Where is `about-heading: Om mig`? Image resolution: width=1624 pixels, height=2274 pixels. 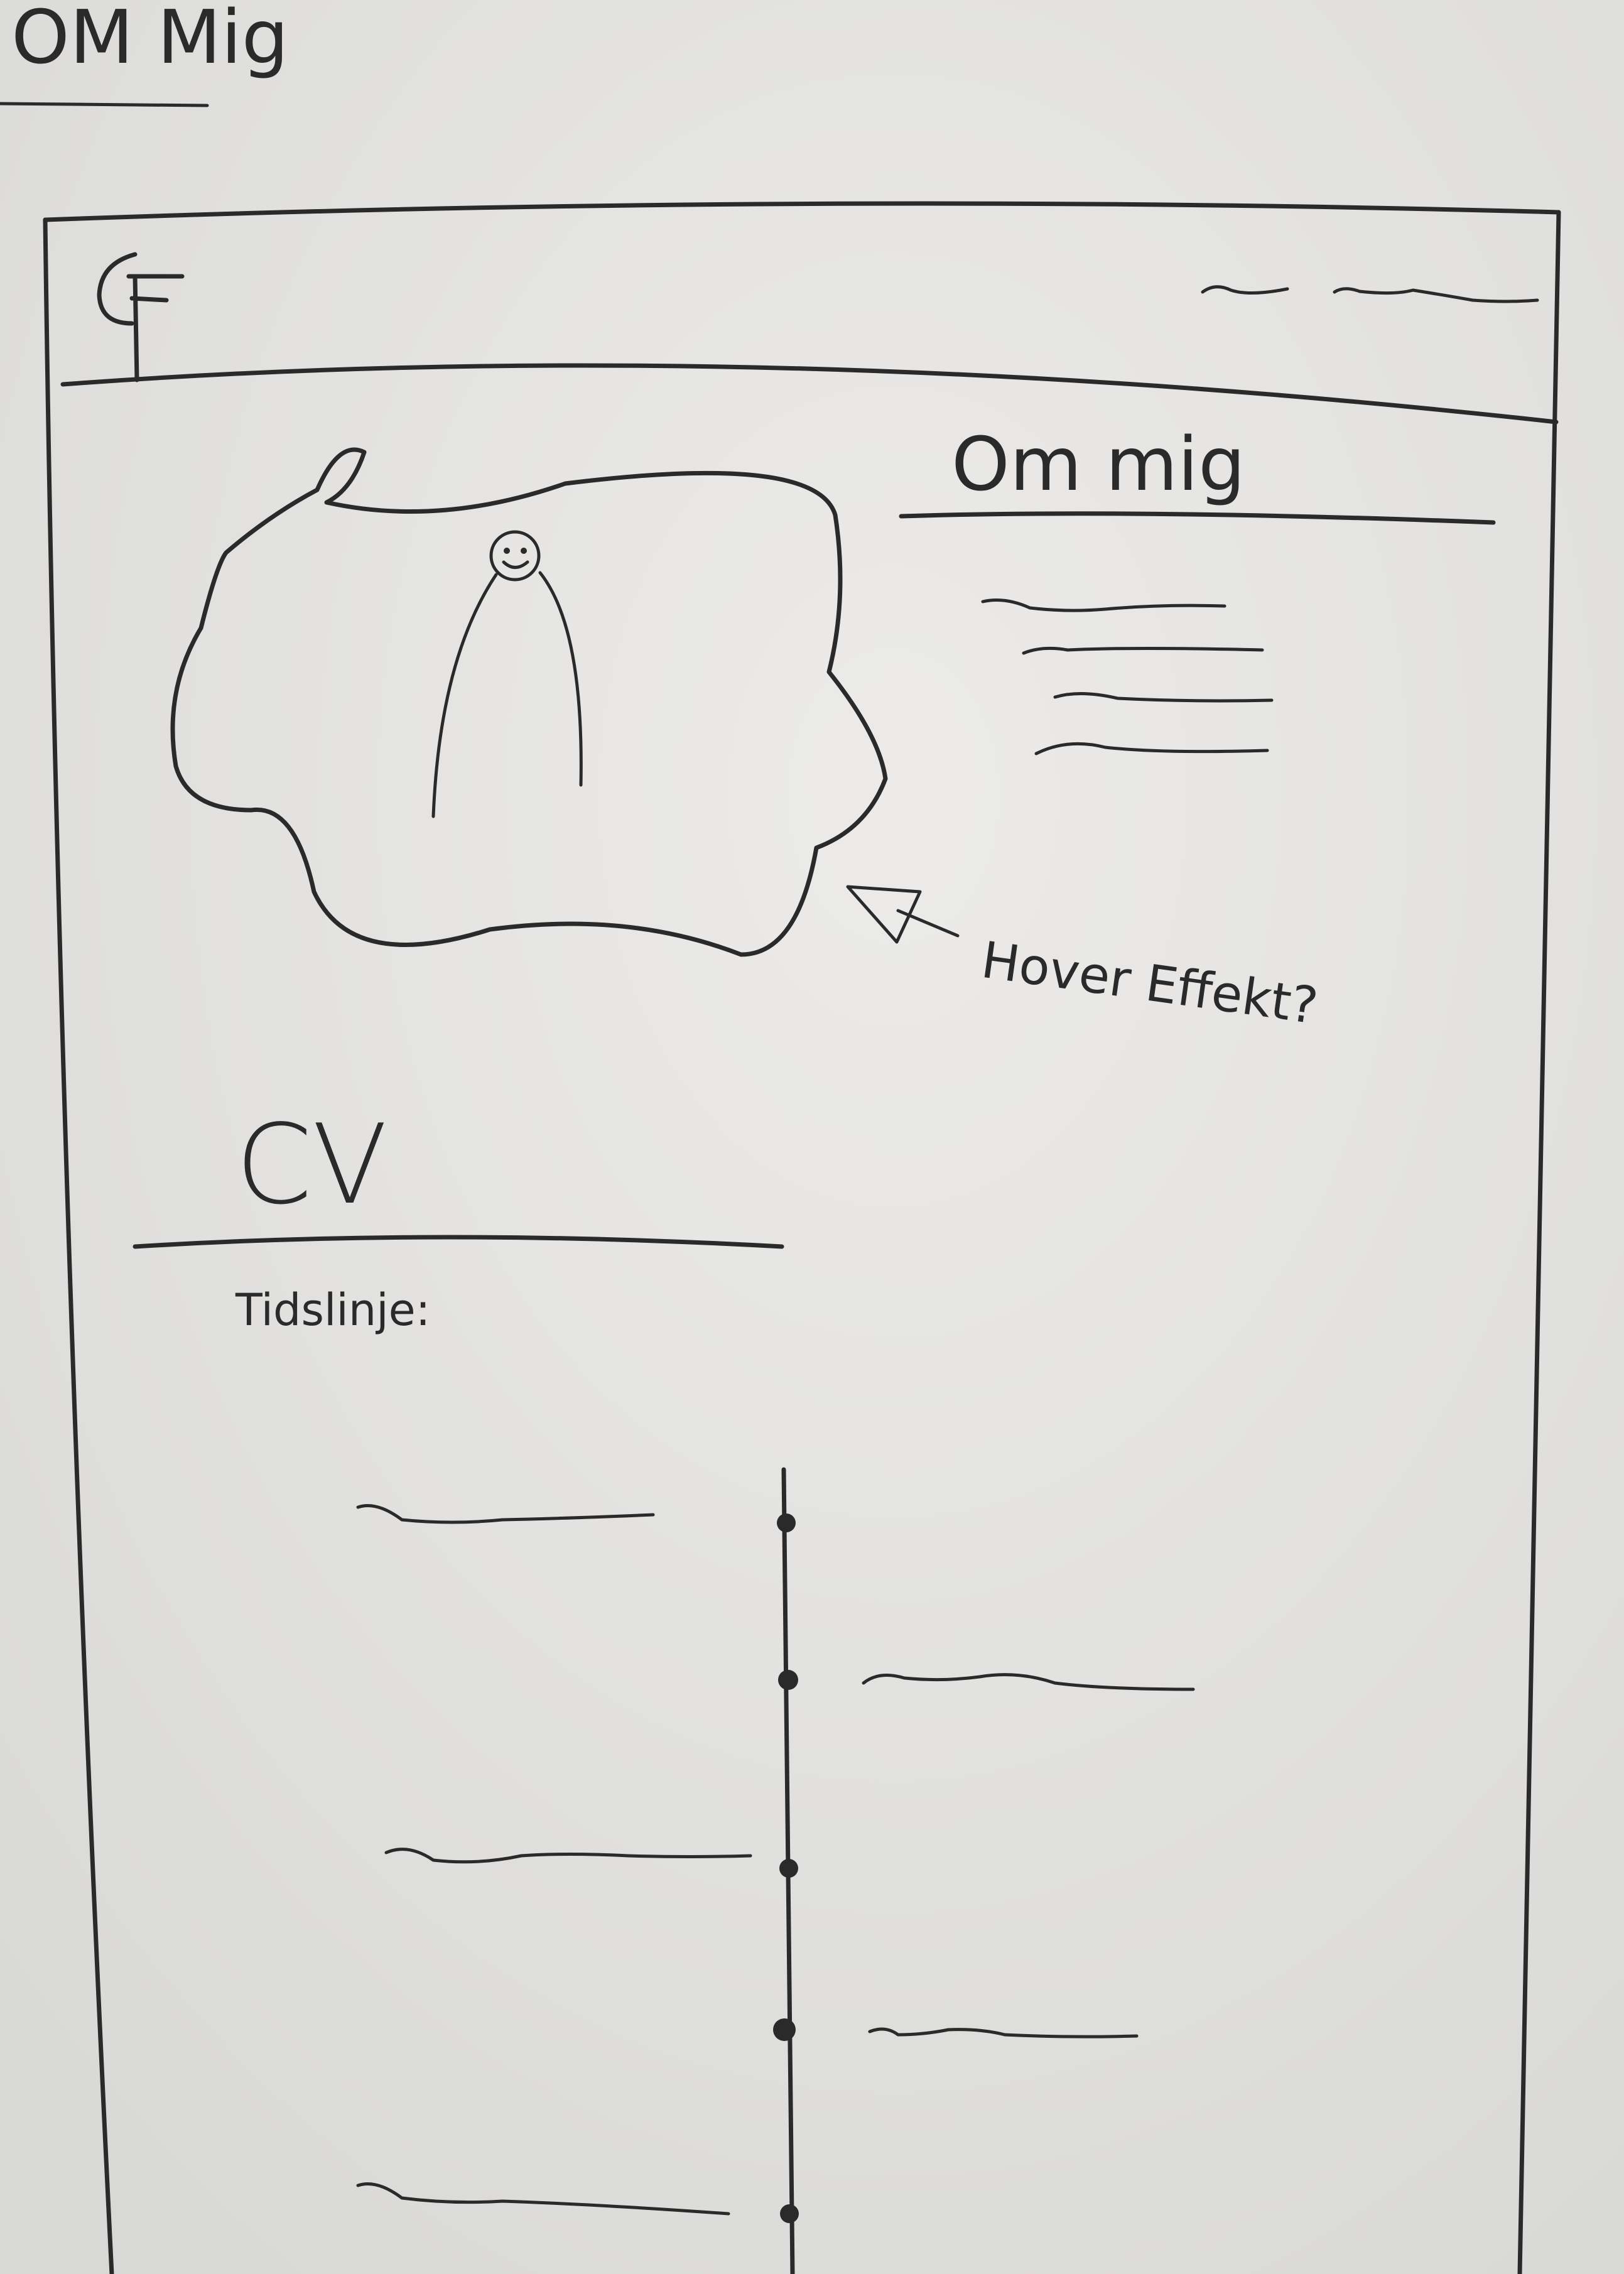 about-heading: Om mig is located at coordinates (1098, 464).